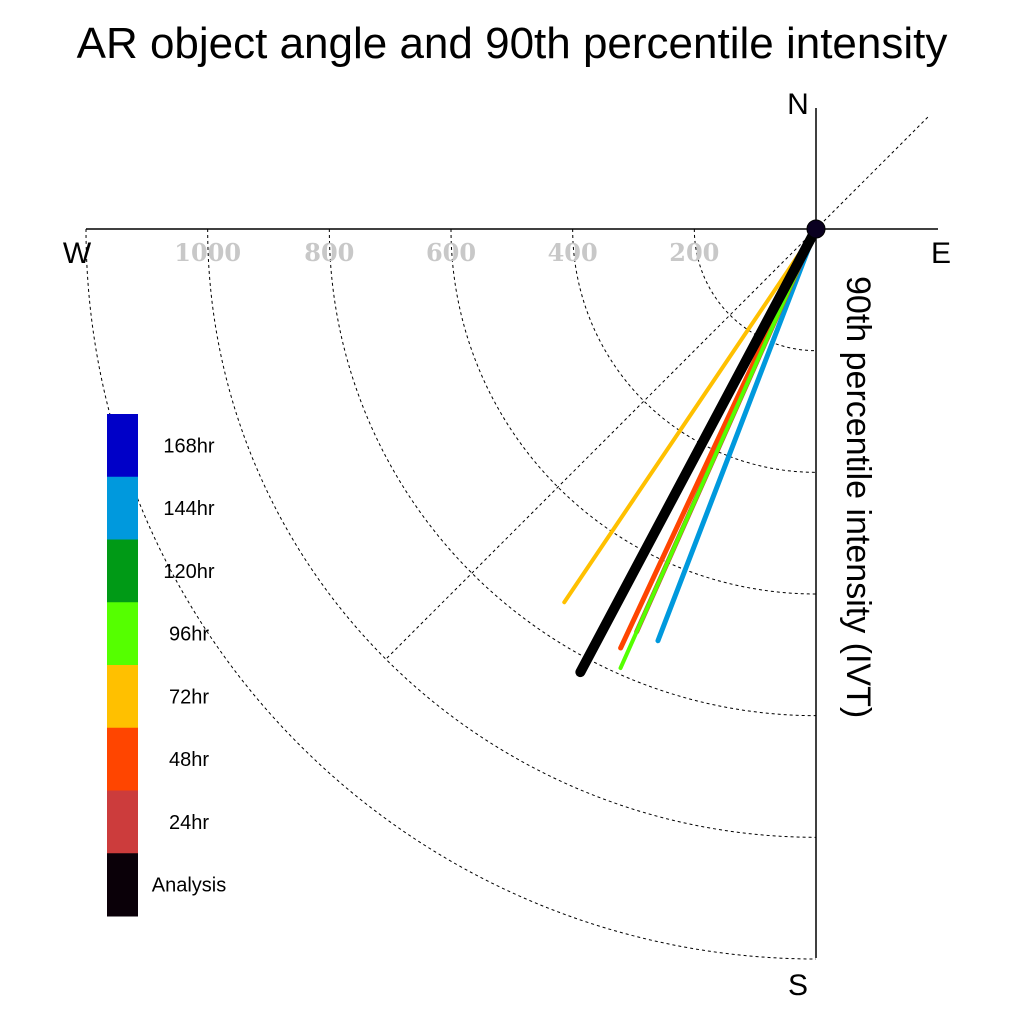 This screenshot has height=1024, width=1024. I want to click on legend-label: 24hr, so click(189, 823).